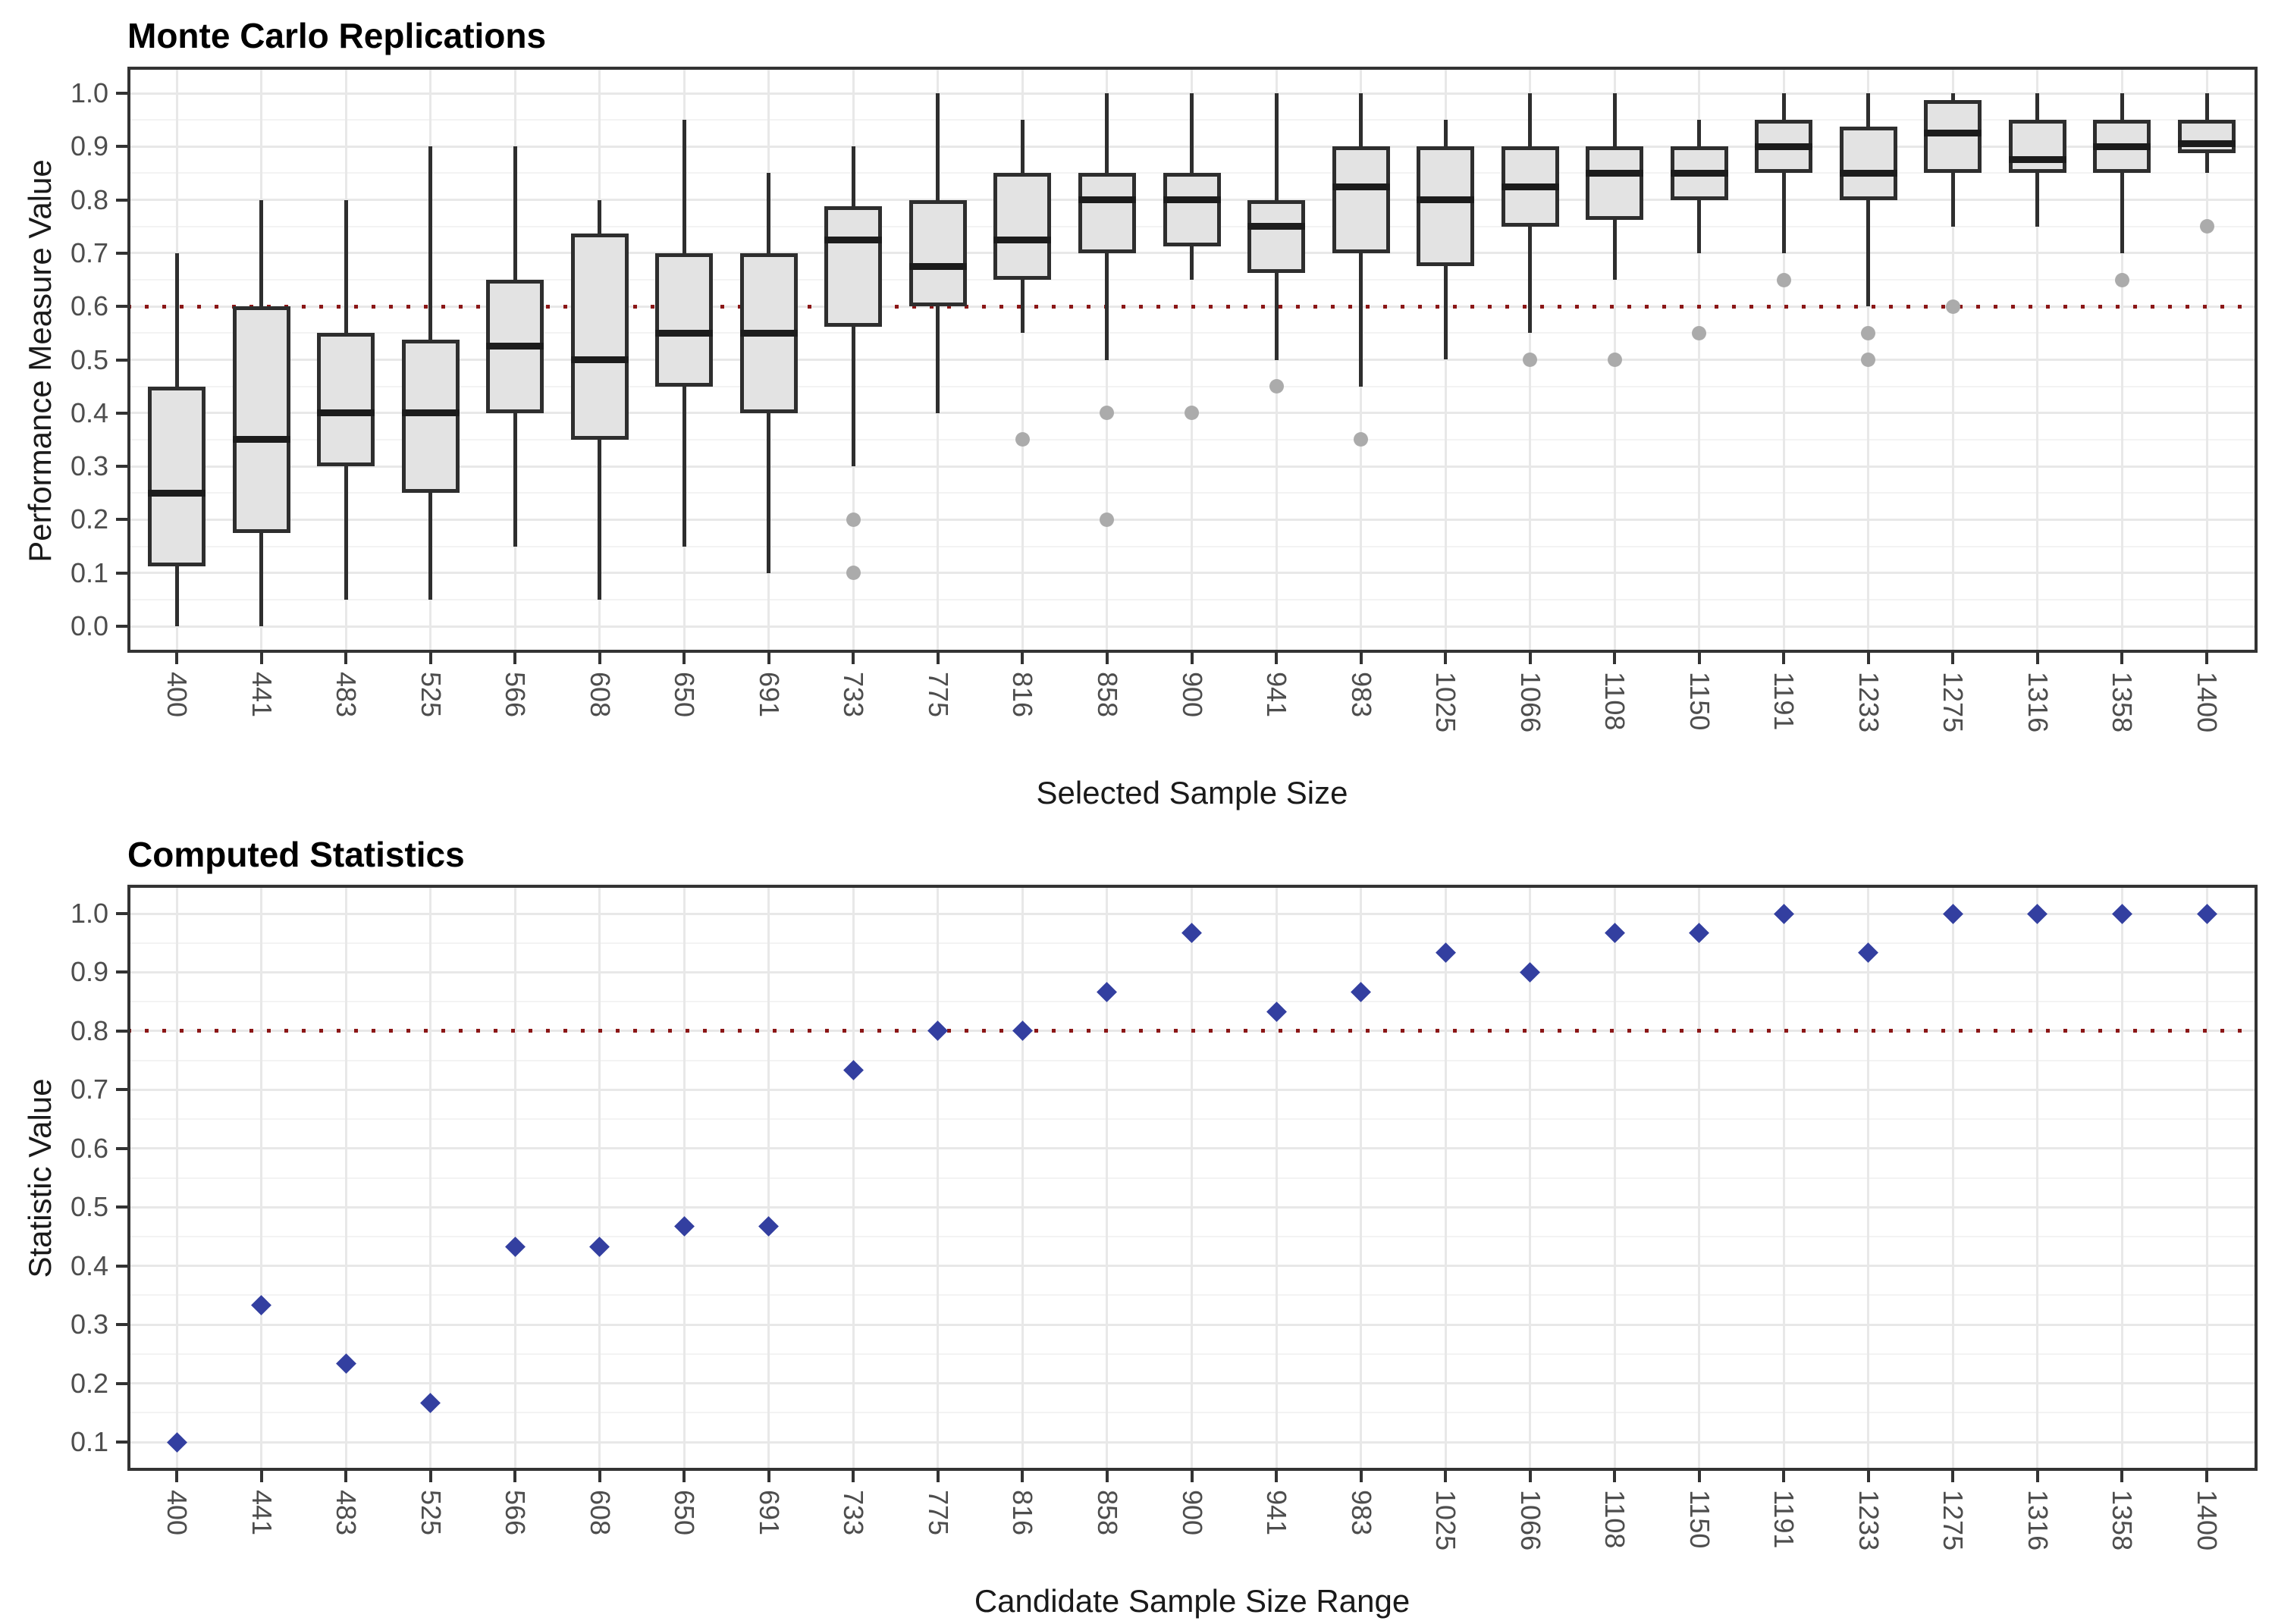 Image resolution: width=2275 pixels, height=1624 pixels. I want to click on x-tick-label: 1275, so click(1953, 1520).